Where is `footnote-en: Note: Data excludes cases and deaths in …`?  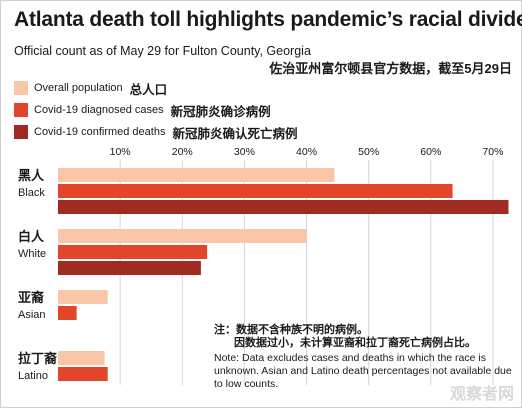
footnote-en: Note: Data excludes cases and deaths in … is located at coordinates (363, 371).